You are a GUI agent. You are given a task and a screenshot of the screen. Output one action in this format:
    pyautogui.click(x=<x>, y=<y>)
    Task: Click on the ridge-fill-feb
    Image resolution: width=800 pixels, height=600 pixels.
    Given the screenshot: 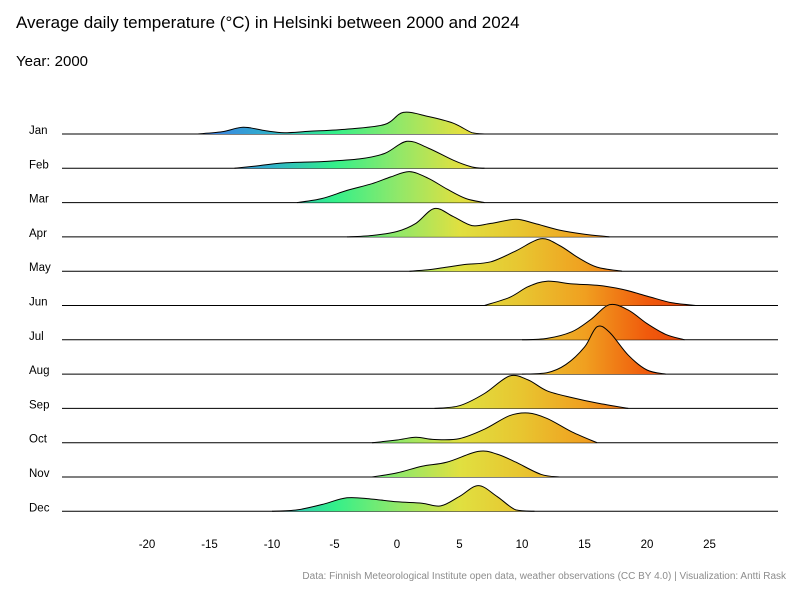 What is the action you would take?
    pyautogui.click(x=359, y=155)
    